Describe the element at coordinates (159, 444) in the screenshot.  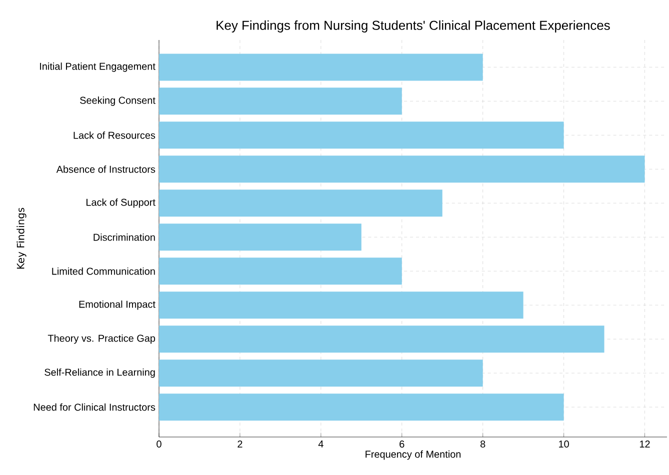
I see `x-tick-label: 0` at that location.